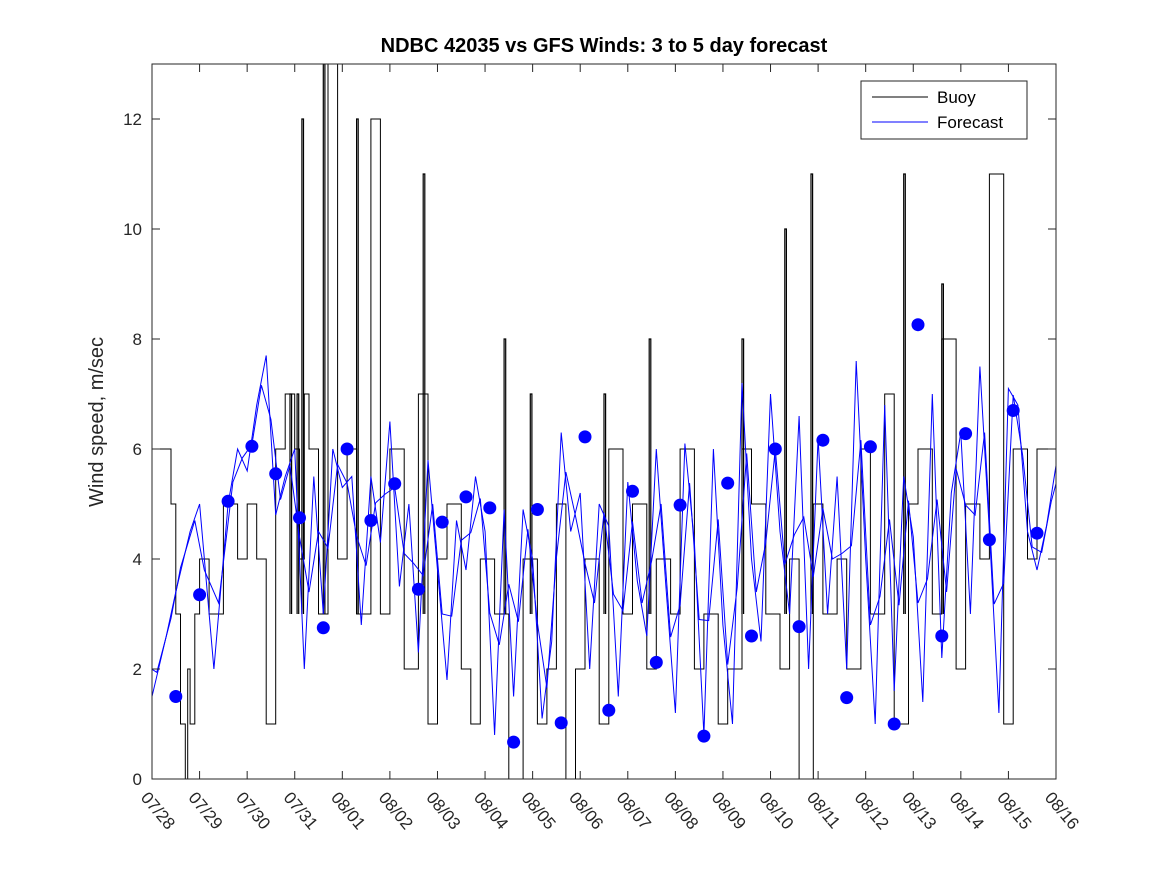 The width and height of the screenshot is (1167, 875). I want to click on legend-label-buoy: Buoy, so click(956, 97).